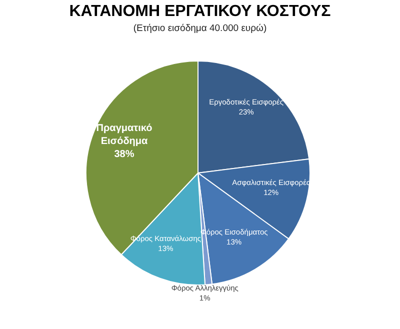 This screenshot has height=329, width=400. Describe the element at coordinates (200, 12) in the screenshot. I see `chart-title: ΚΑΤΑΝΟΜΗ ΕΡΓΑΤΙΚΟΥ ΚΟΣΤΟΥΣ` at that location.